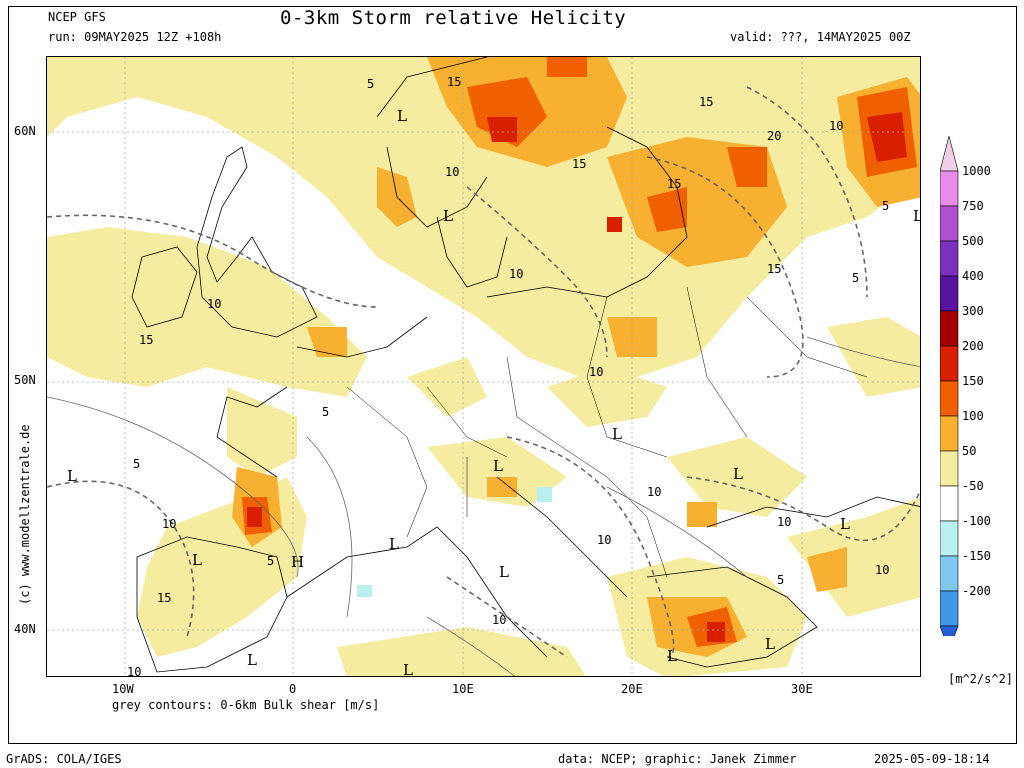 The width and height of the screenshot is (1024, 768). Describe the element at coordinates (246, 705) in the screenshot. I see `contour-note: grey contours: 0-6km Bulk shear [m/s]` at that location.